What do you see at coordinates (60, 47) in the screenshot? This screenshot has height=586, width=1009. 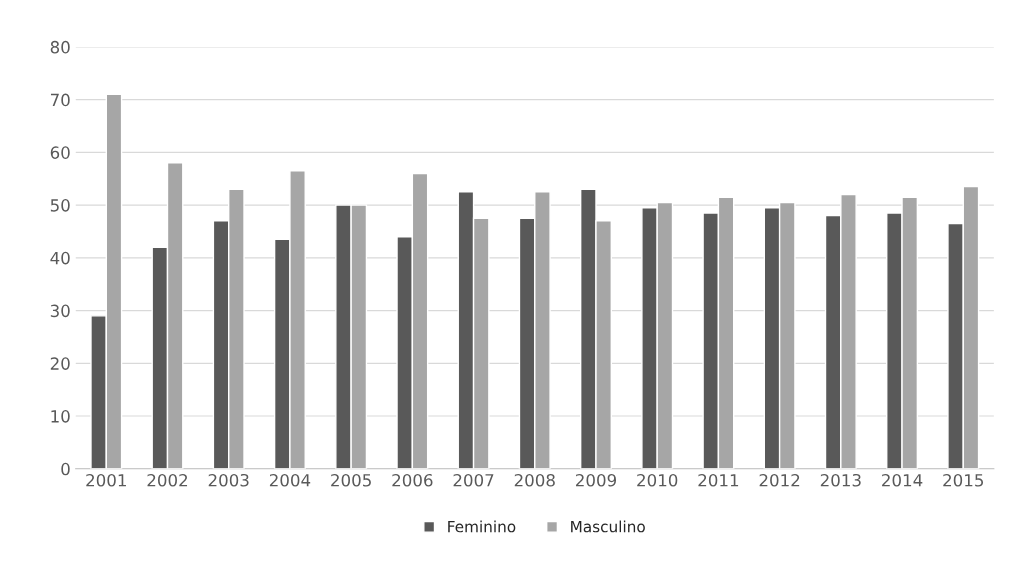 I see `y-tick-label: 80` at bounding box center [60, 47].